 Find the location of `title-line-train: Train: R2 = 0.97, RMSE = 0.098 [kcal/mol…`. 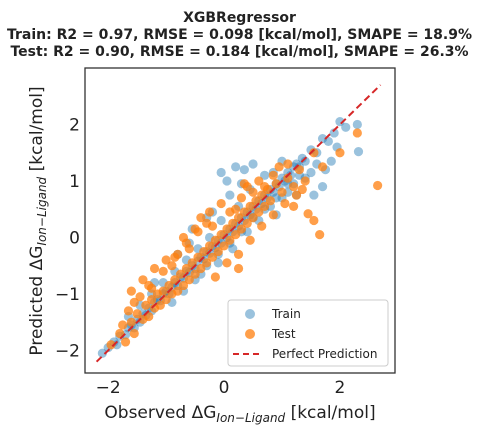

title-line-train: Train: R2 = 0.97, RMSE = 0.098 [kcal/mol… is located at coordinates (239, 35).